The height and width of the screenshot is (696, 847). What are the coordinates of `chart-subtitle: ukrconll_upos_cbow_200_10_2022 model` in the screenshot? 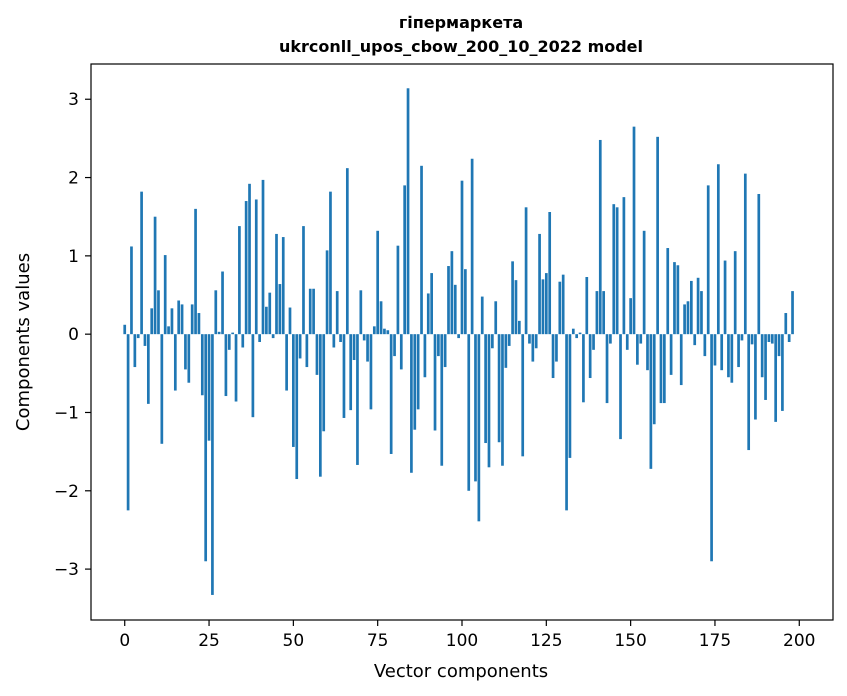 It's located at (461, 46).